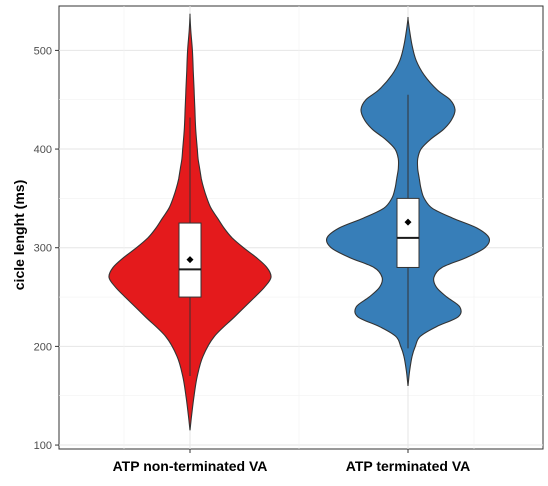 The image size is (548, 486). Describe the element at coordinates (43, 51) in the screenshot. I see `y-tick-label: 500` at that location.